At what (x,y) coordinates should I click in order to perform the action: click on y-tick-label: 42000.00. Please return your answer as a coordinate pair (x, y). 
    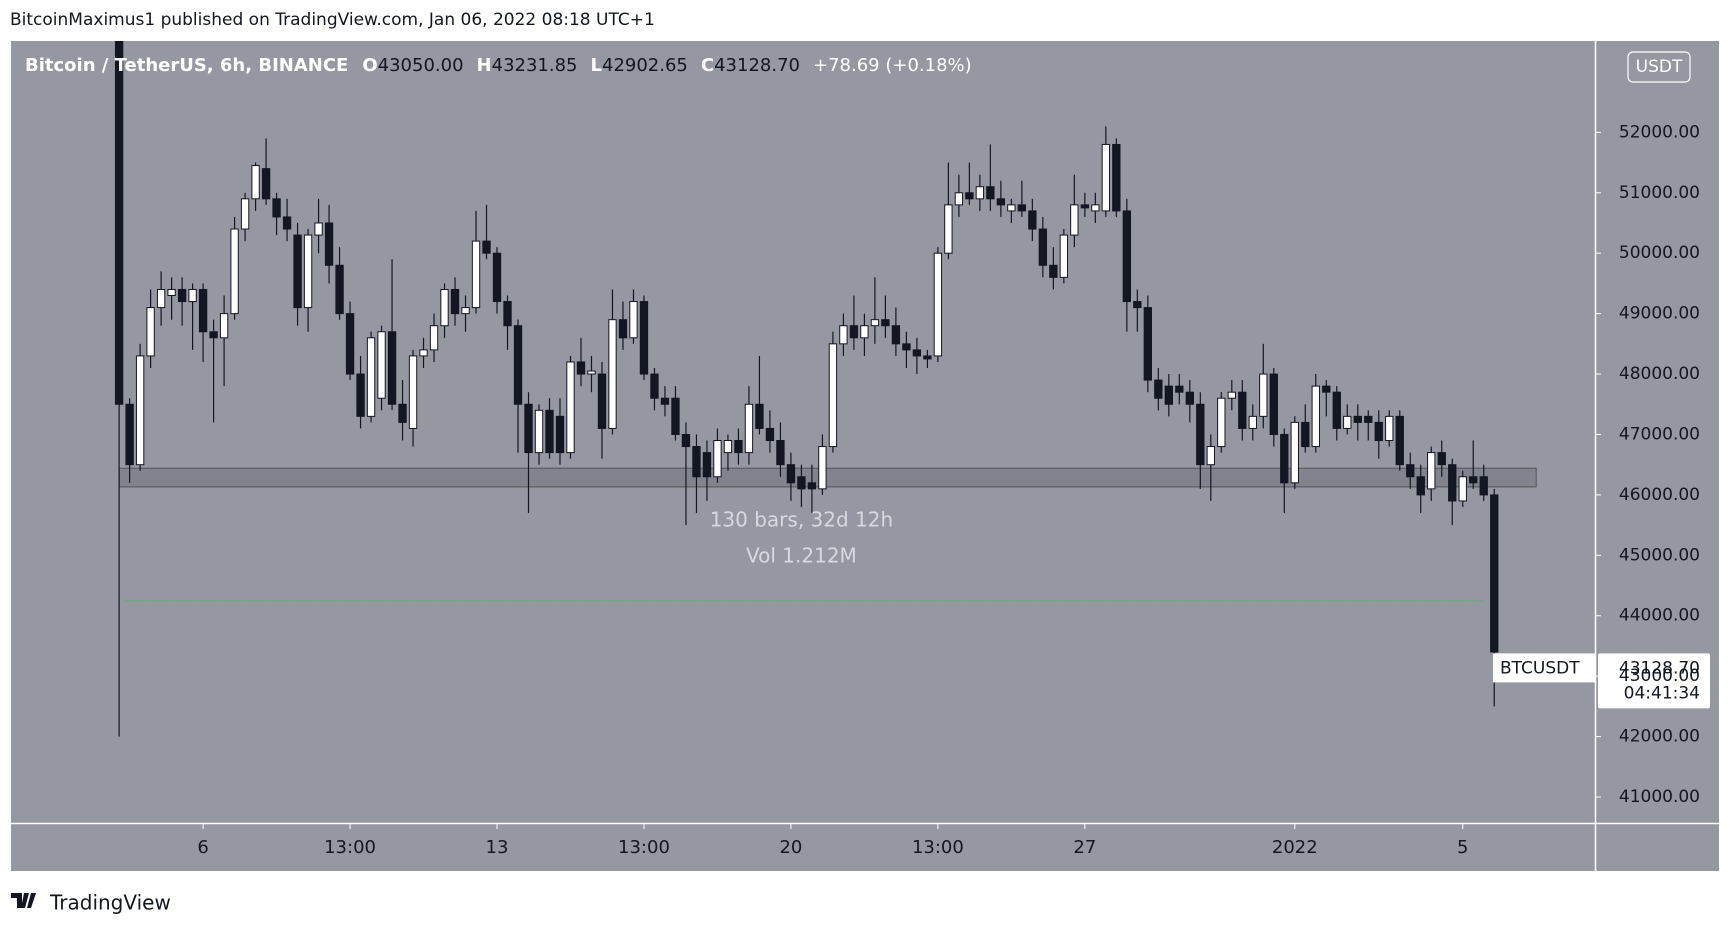
    Looking at the image, I should click on (1659, 737).